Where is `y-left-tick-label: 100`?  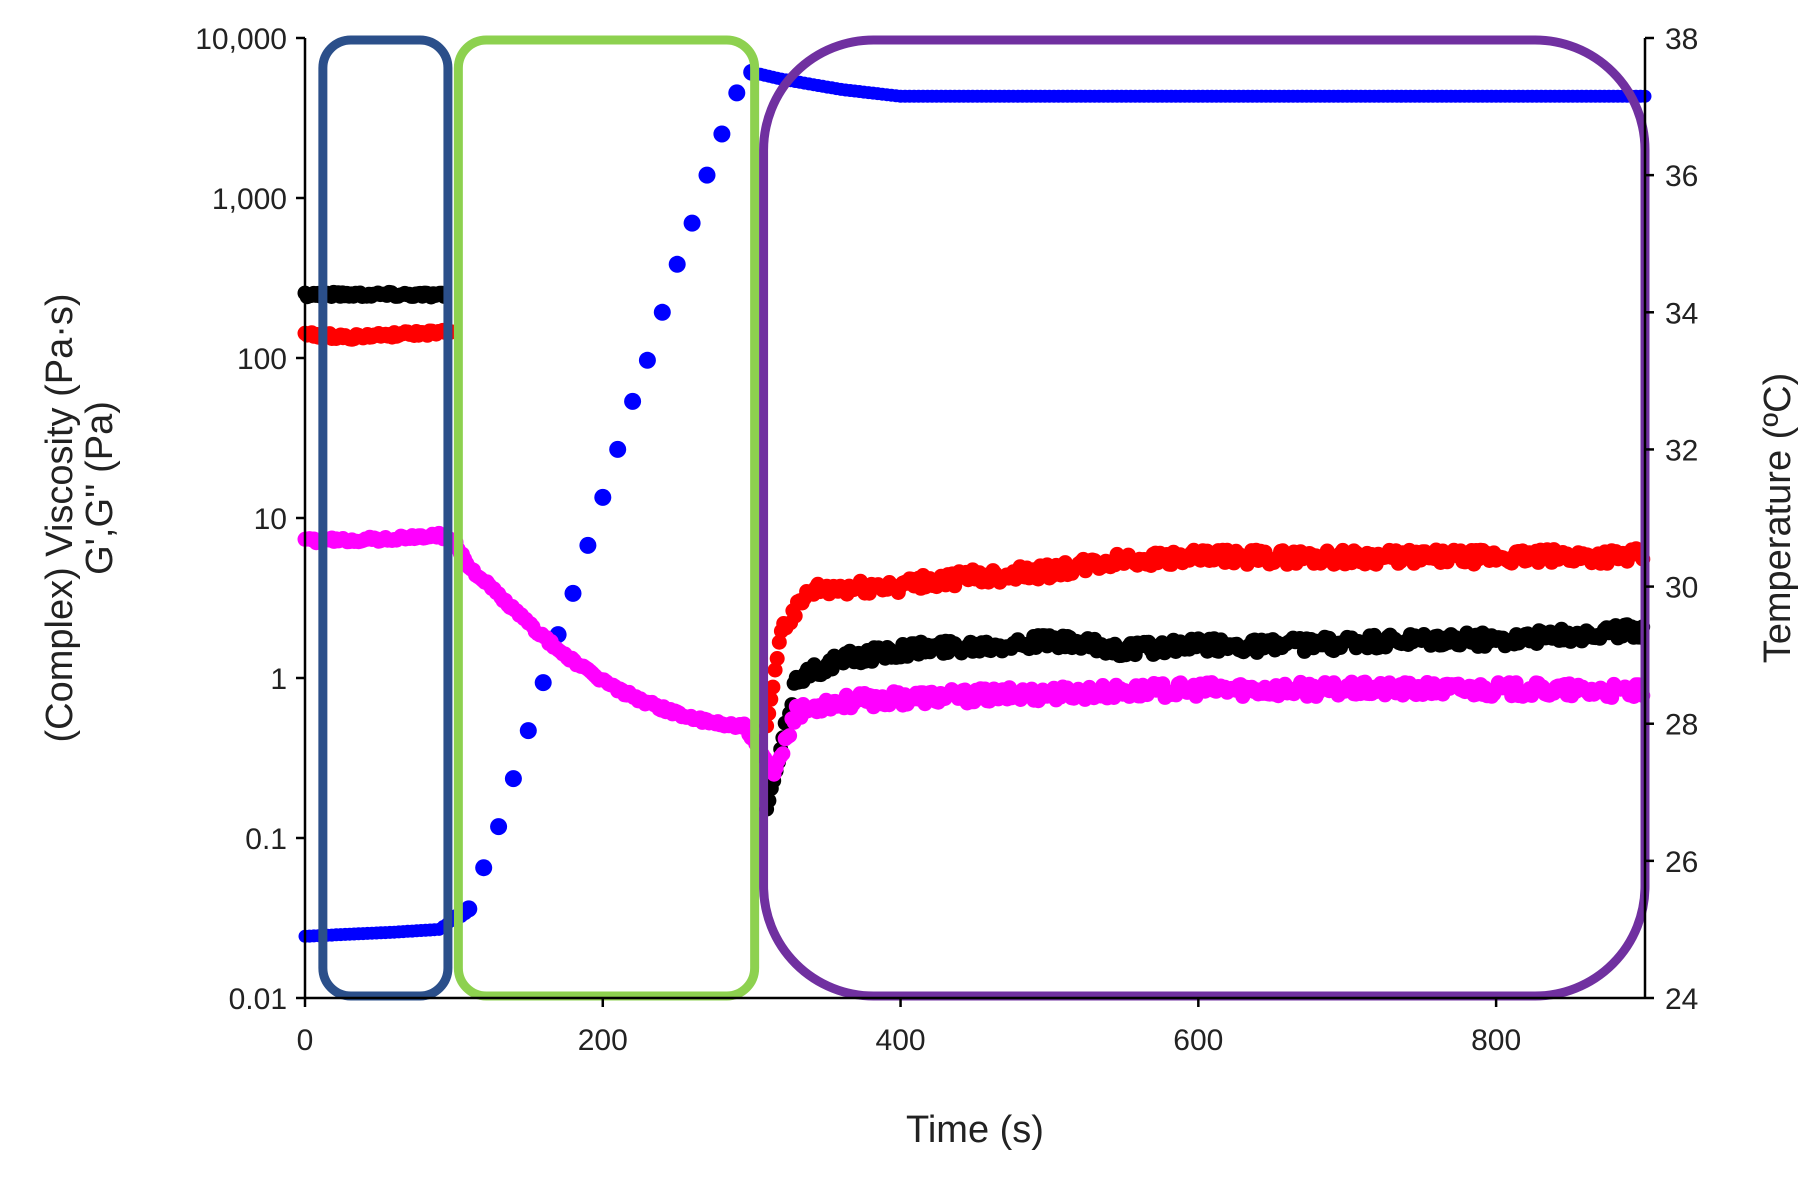
y-left-tick-label: 100 is located at coordinates (262, 359).